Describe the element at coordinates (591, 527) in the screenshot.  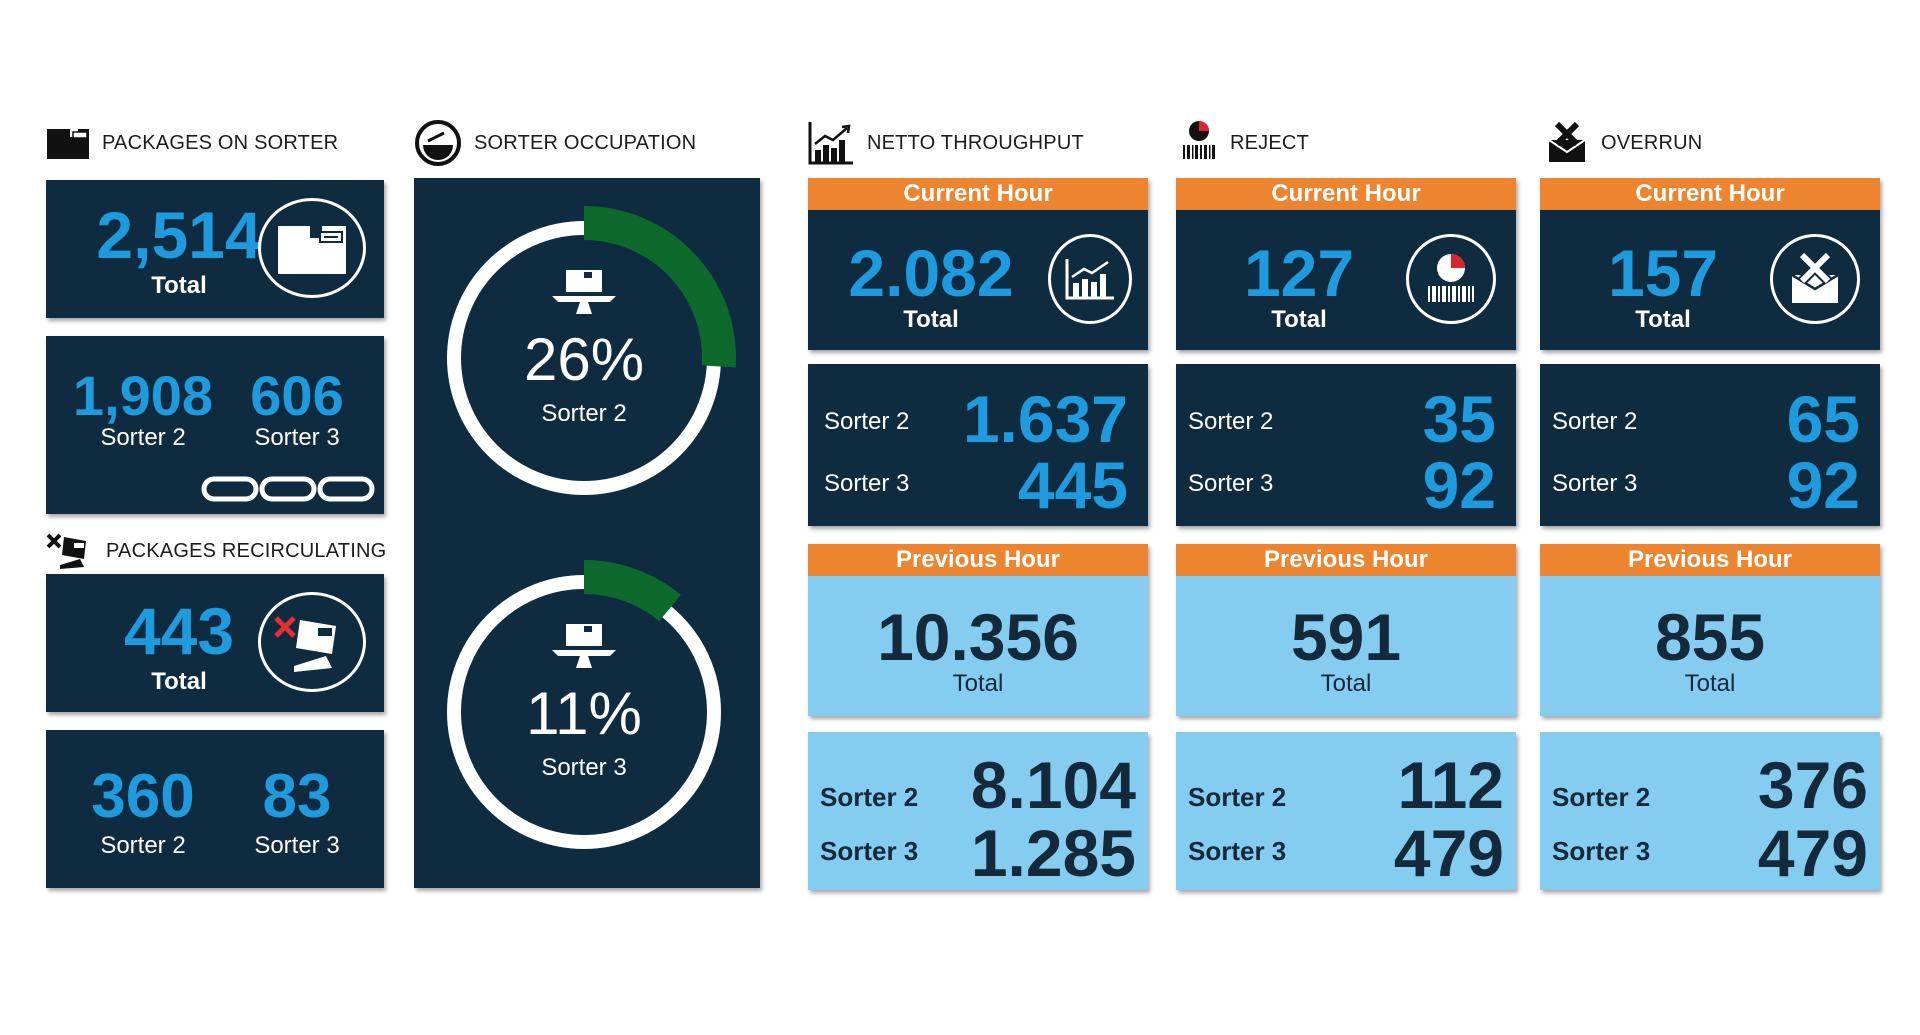
I see `occupation-gauges` at that location.